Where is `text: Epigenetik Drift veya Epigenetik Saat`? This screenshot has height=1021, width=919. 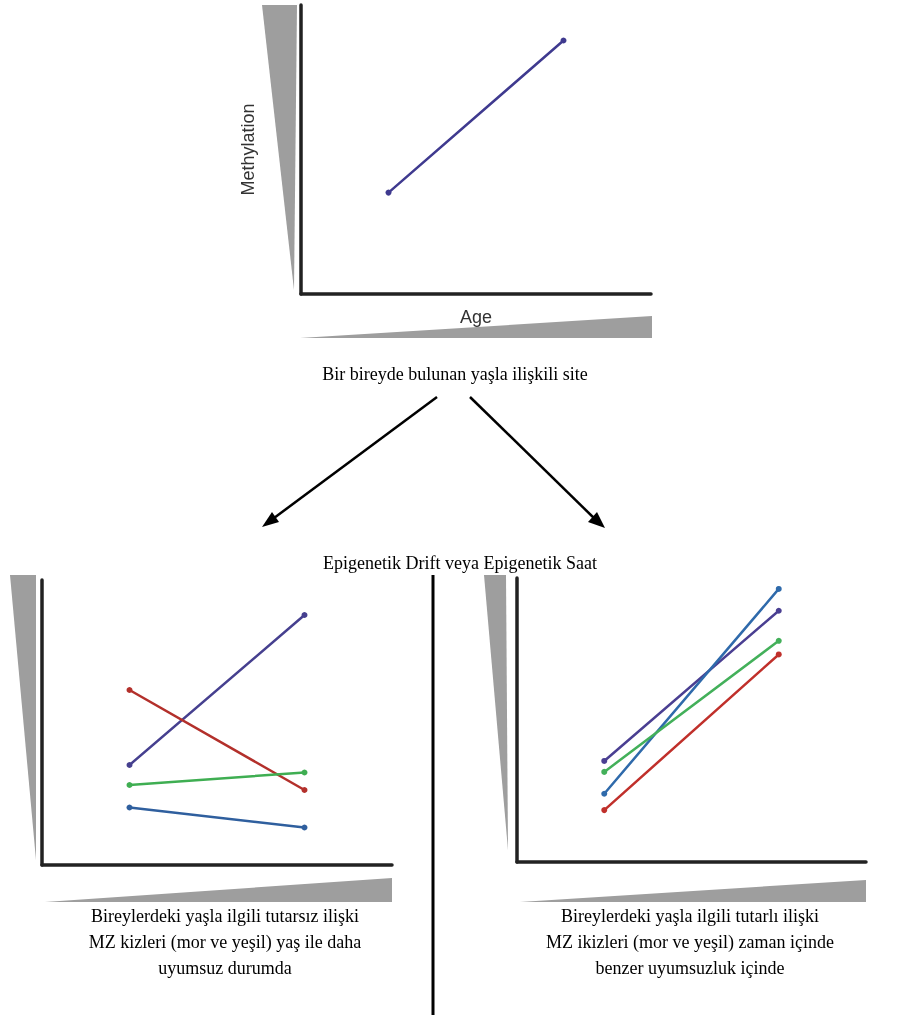
text: Epigenetik Drift veya Epigenetik Saat is located at coordinates (460, 563).